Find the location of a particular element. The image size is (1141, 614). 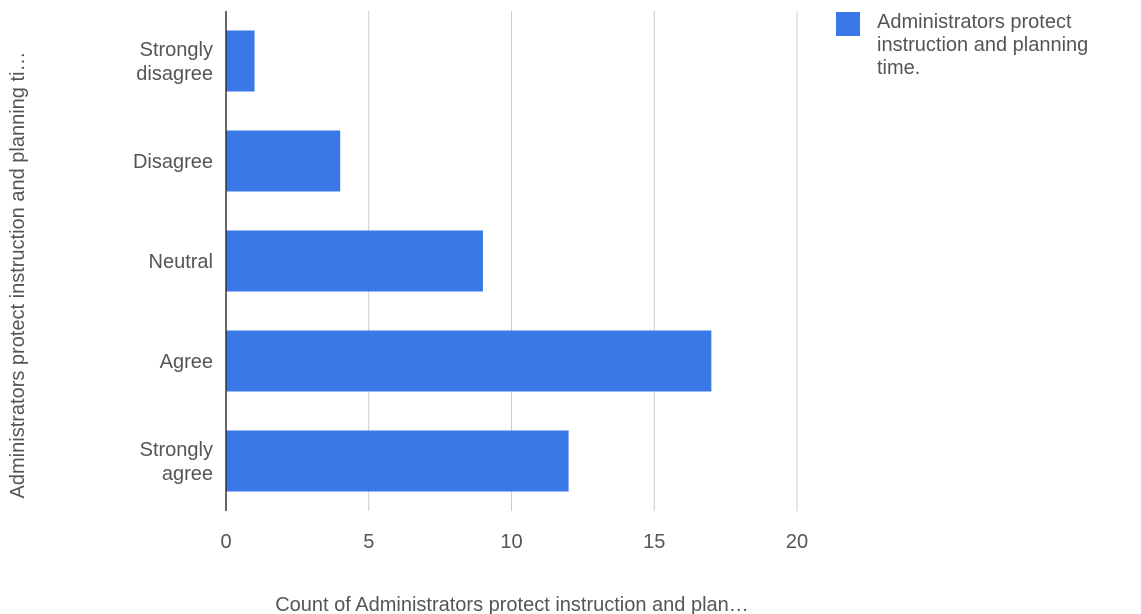

category-label-2-0: Neutral is located at coordinates (181, 262).